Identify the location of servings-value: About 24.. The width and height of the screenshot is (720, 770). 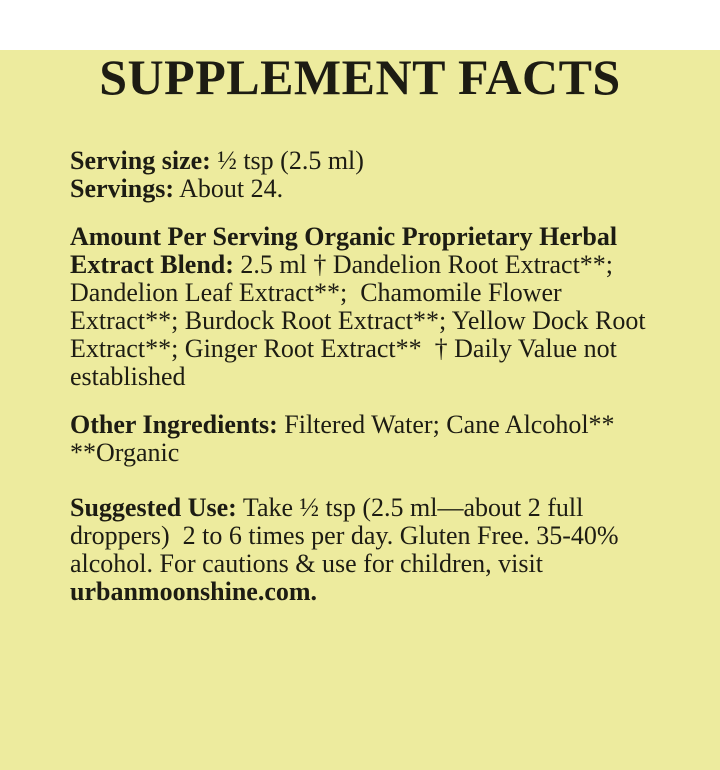
(229, 188).